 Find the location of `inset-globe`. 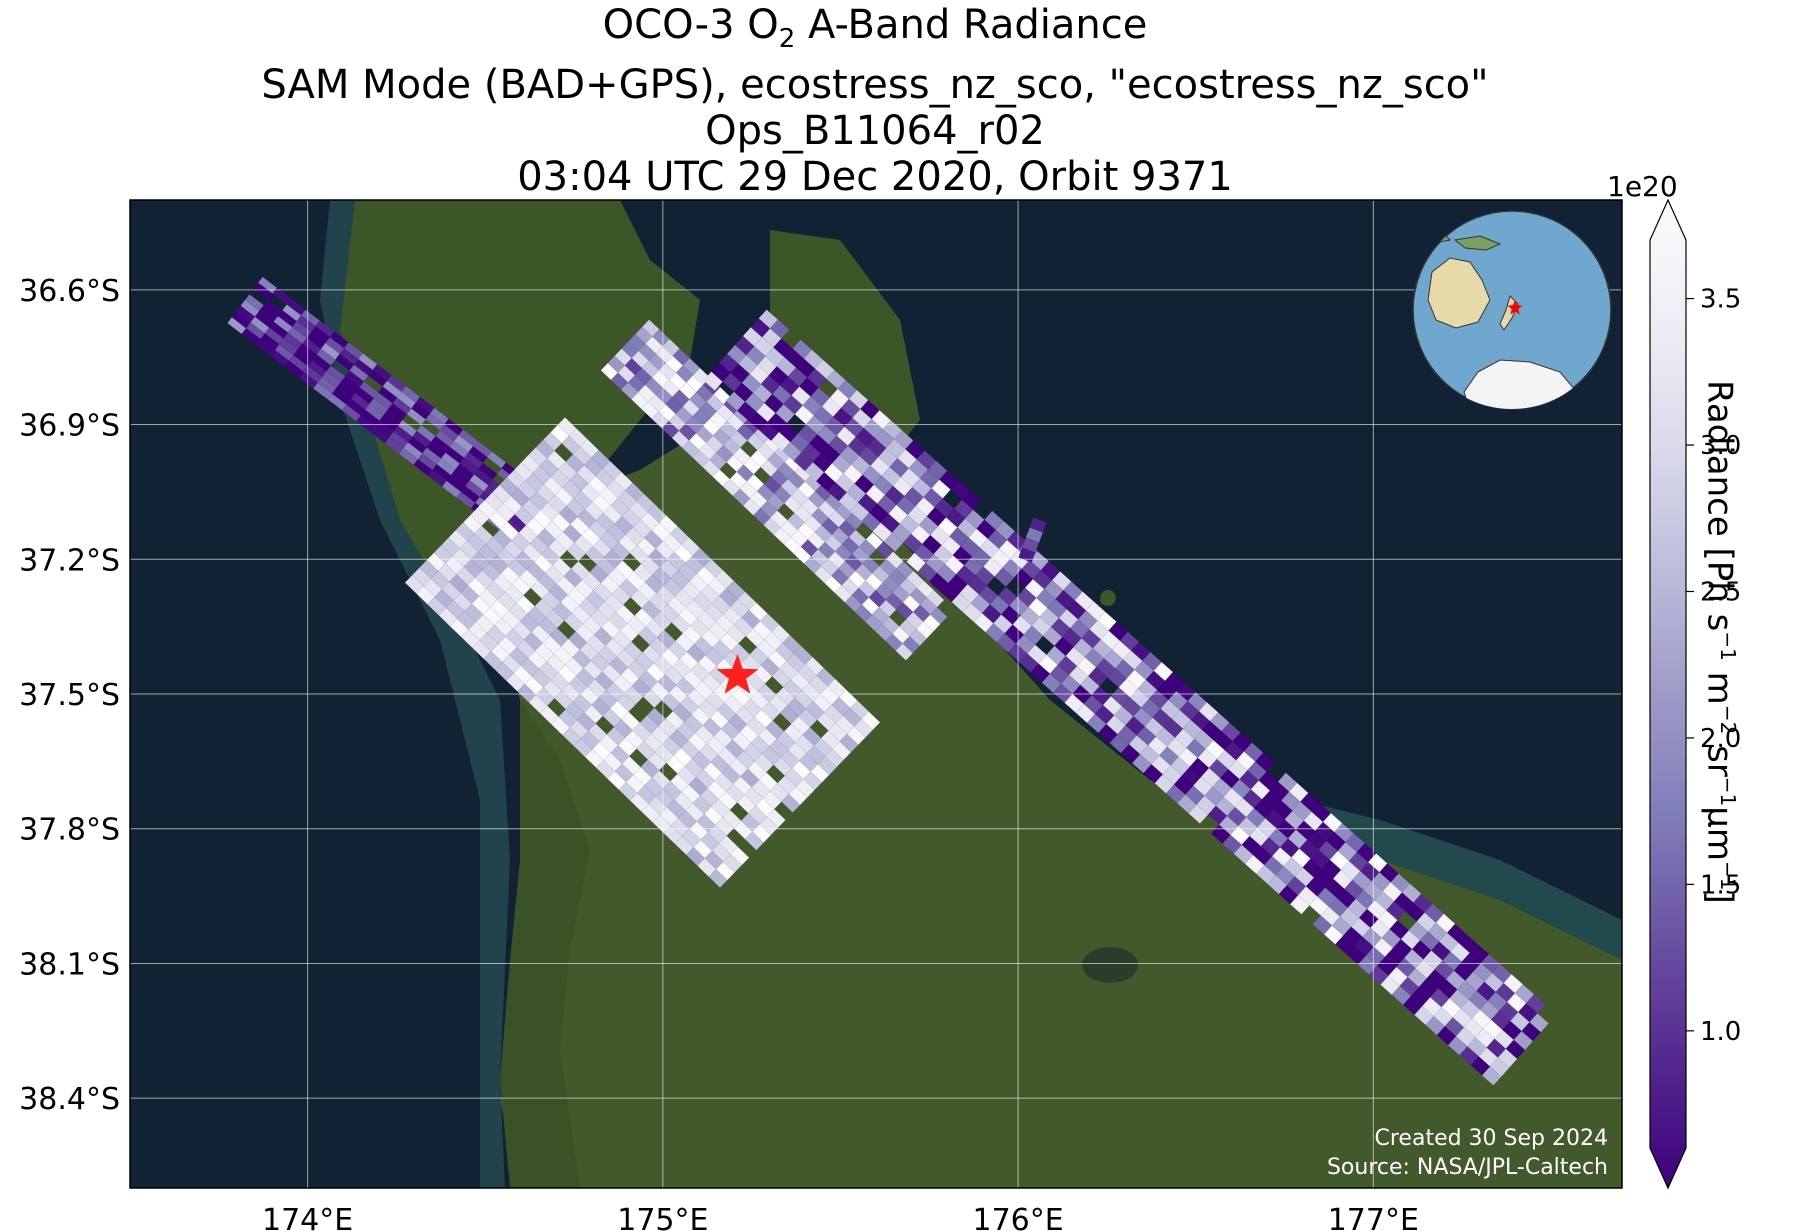

inset-globe is located at coordinates (1512, 310).